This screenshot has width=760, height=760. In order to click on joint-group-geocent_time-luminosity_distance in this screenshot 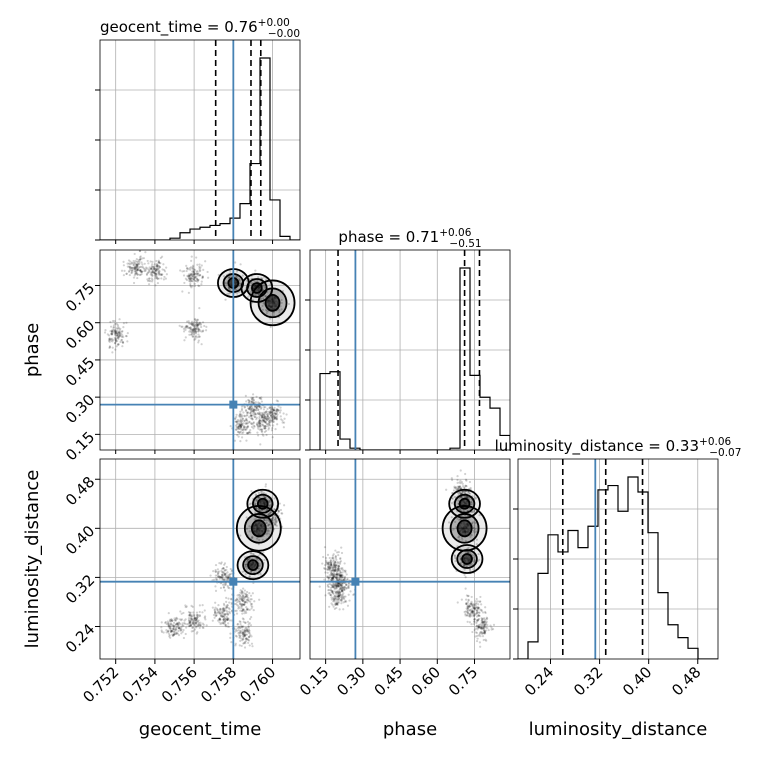, I will do `click(200, 559)`.